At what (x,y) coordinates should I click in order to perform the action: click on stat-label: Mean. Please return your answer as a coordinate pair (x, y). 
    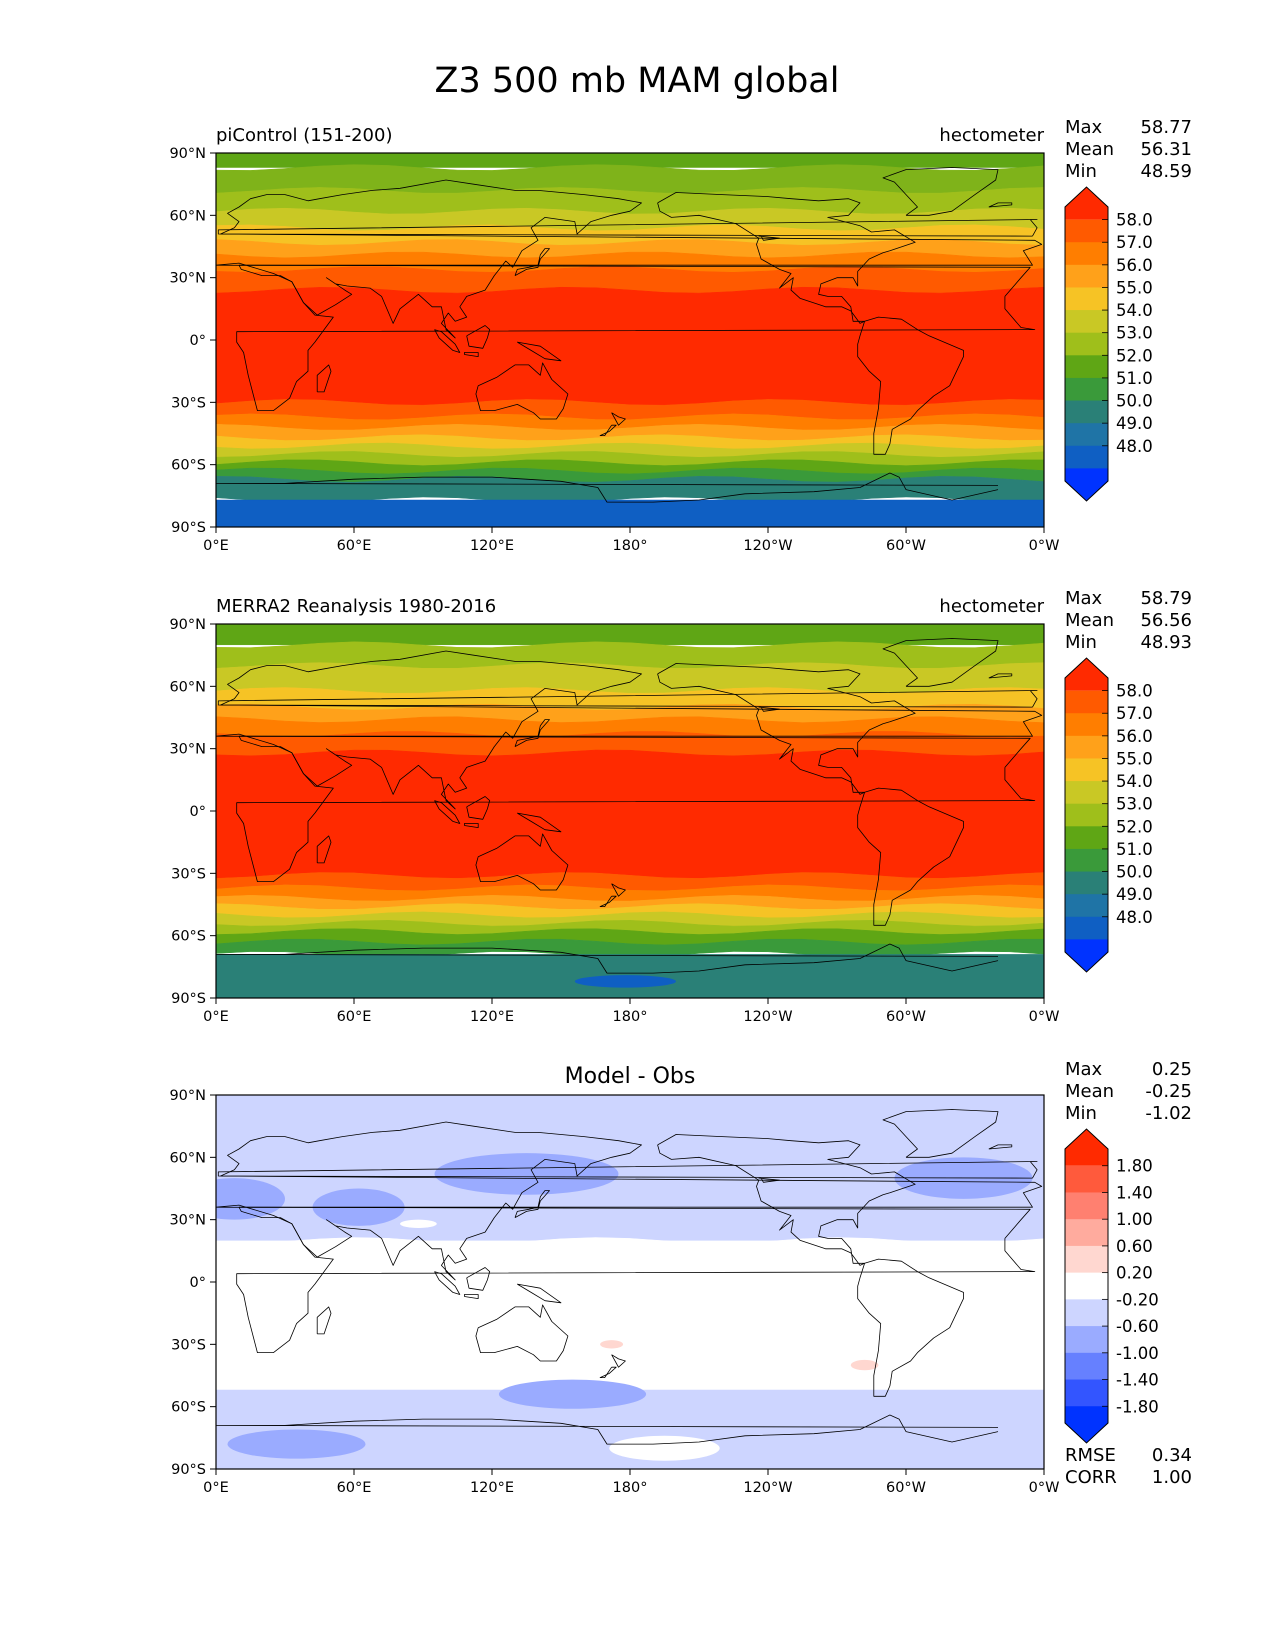
    Looking at the image, I should click on (1089, 149).